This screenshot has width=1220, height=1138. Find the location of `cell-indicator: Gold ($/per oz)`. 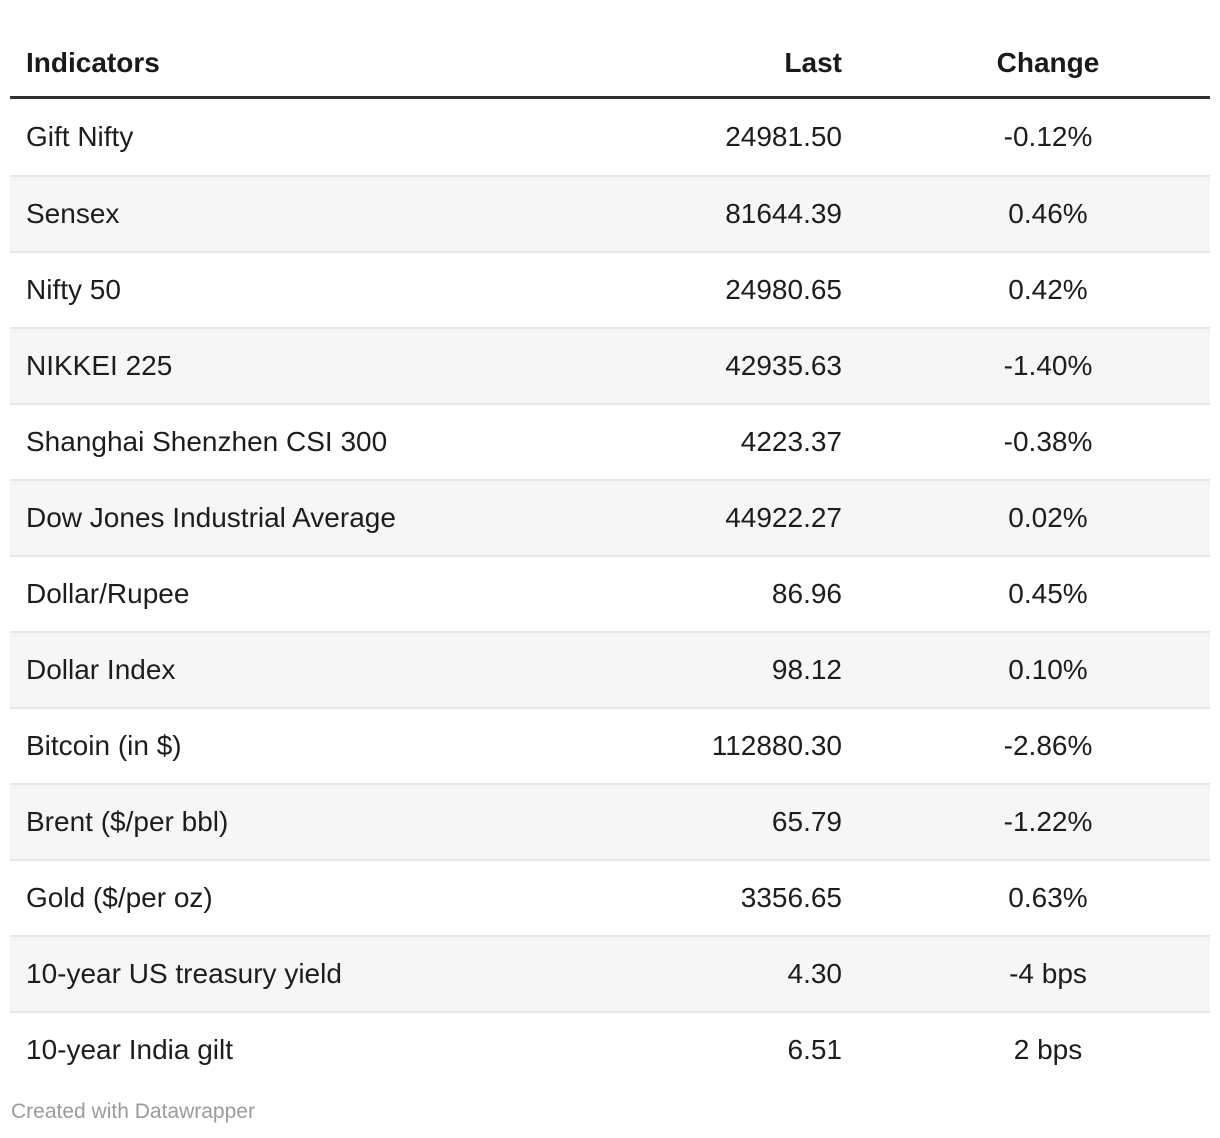

cell-indicator: Gold ($/per oz) is located at coordinates (348, 897).